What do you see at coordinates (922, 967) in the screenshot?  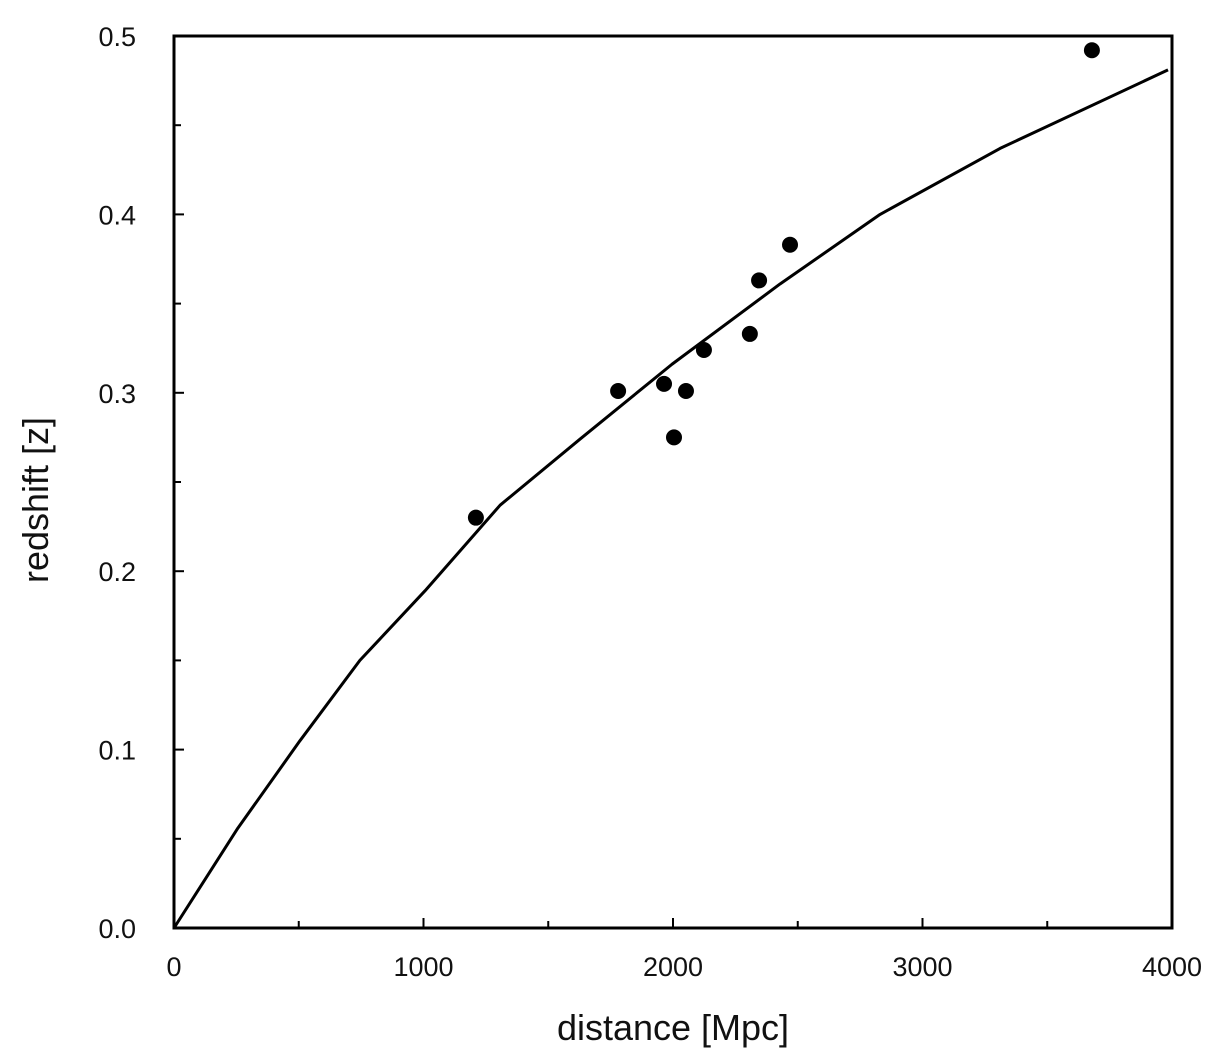 I see `x-tick-label: 3000` at bounding box center [922, 967].